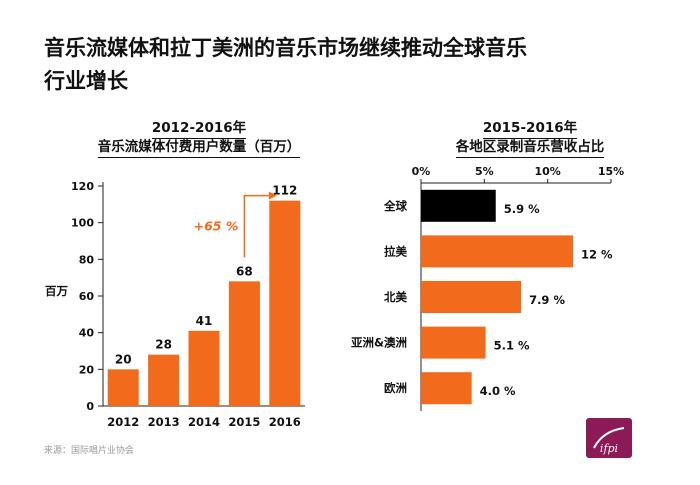  Describe the element at coordinates (272, 195) in the screenshot. I see `growth-arrow-head` at that location.